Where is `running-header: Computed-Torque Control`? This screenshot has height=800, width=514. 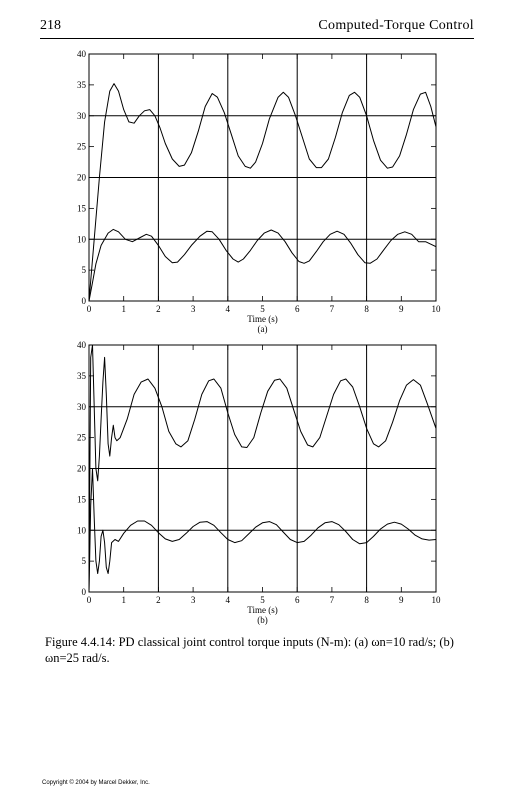
running-header: Computed-Torque Control is located at coordinates (396, 25).